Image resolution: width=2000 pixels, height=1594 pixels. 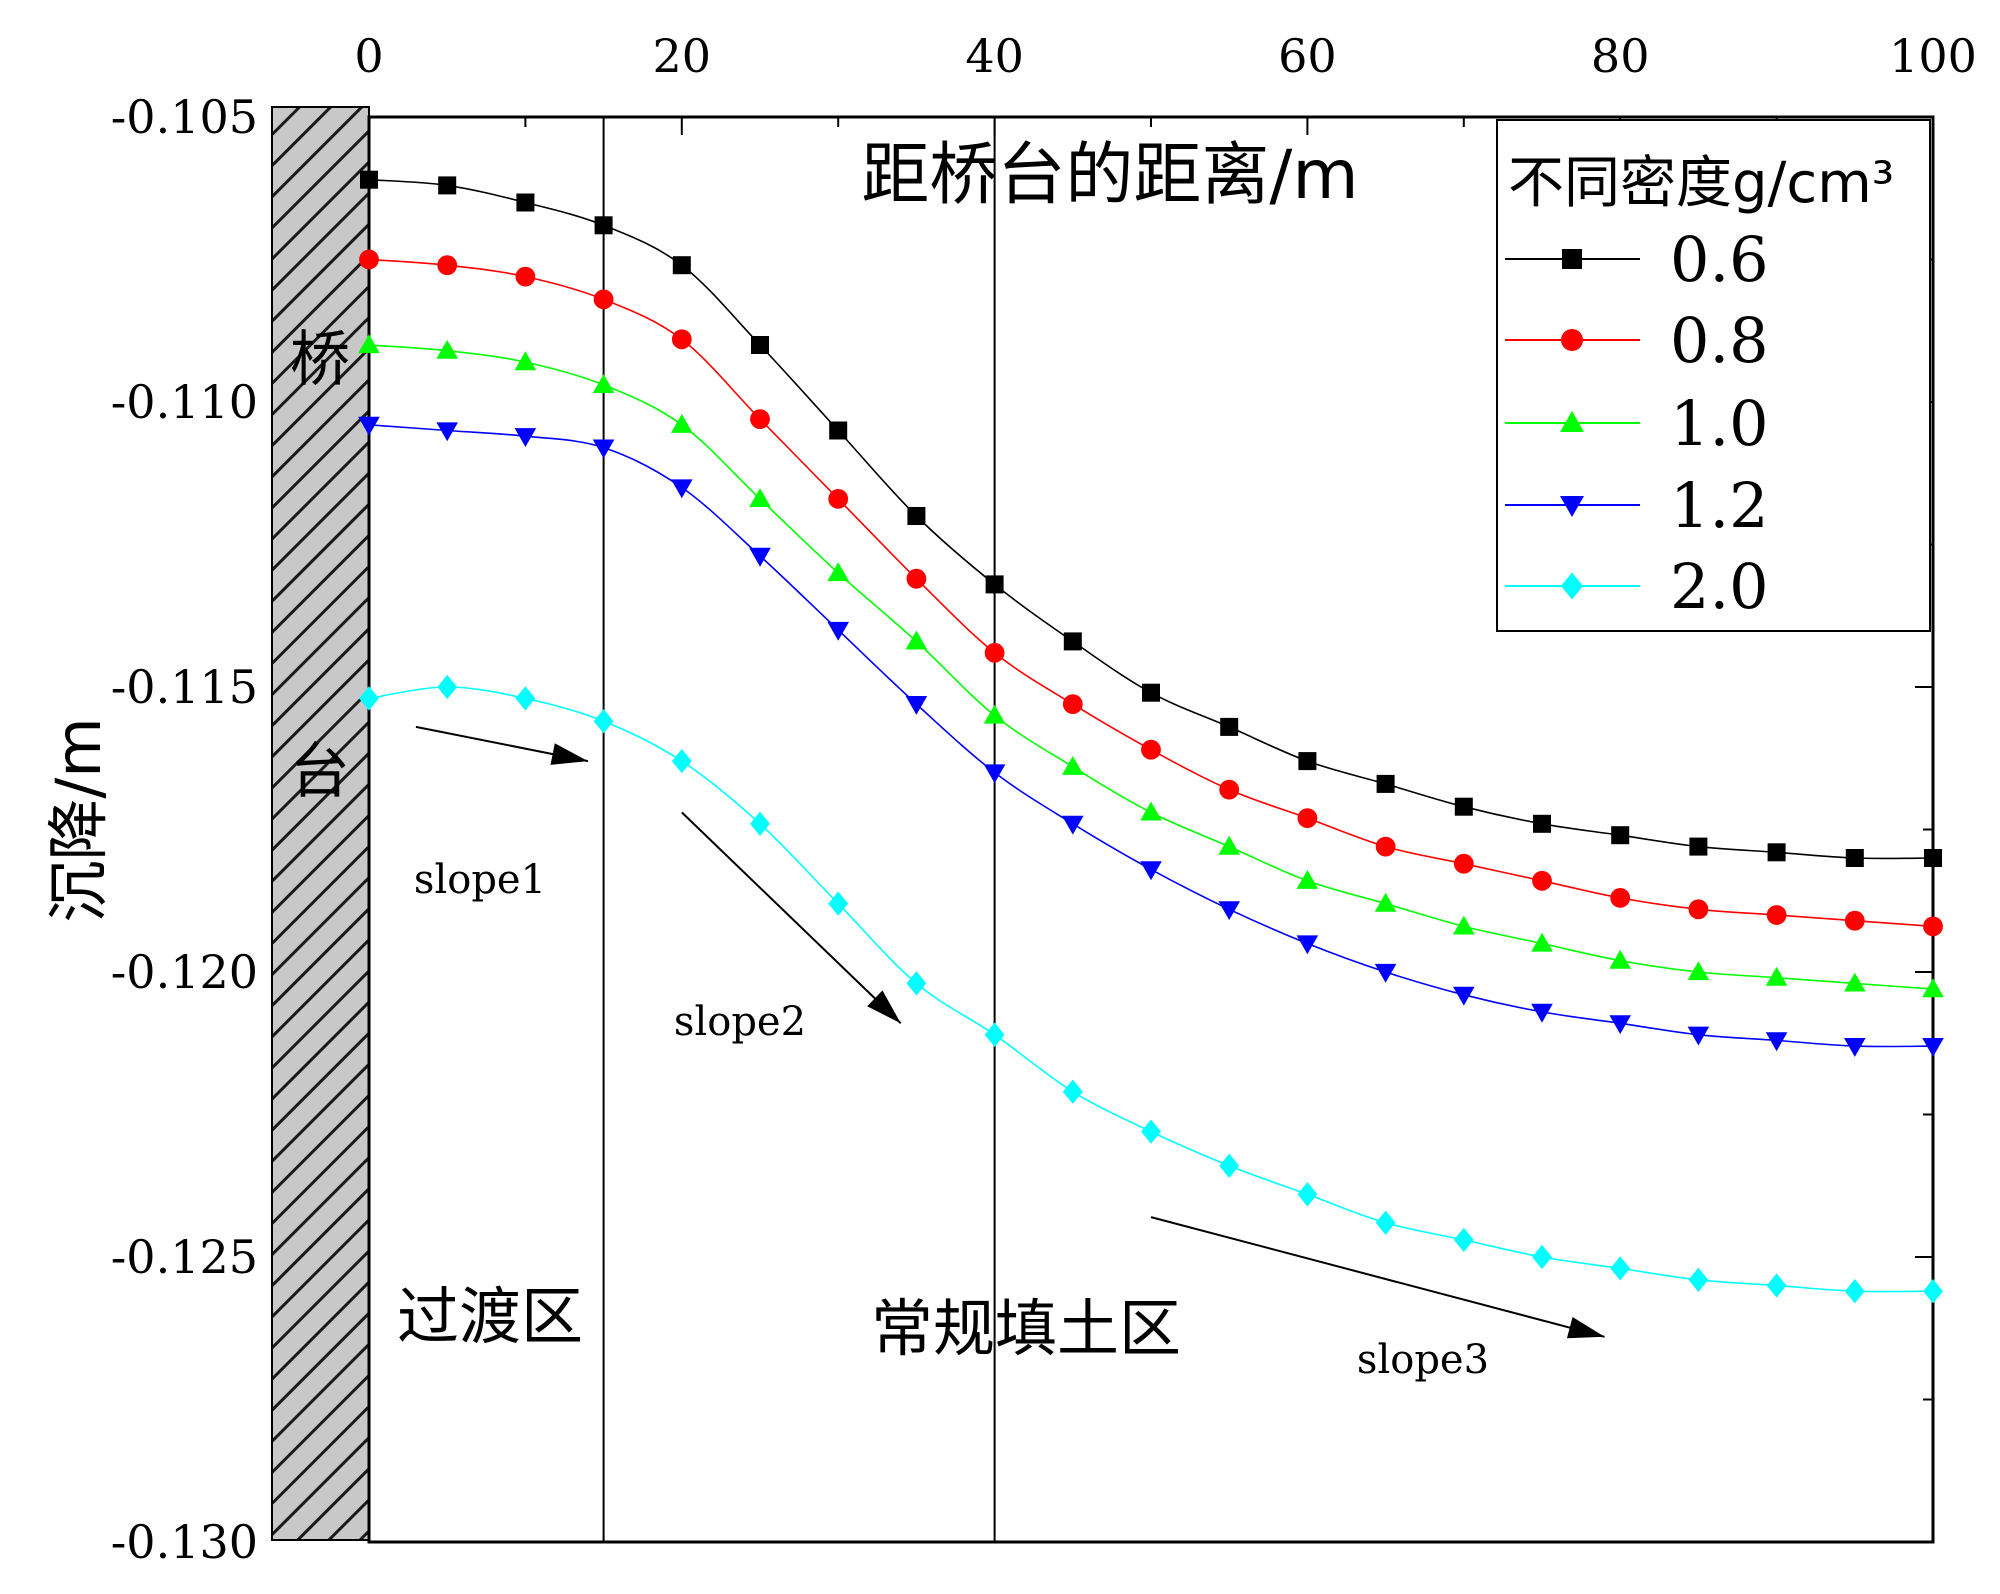 What do you see at coordinates (368, 56) in the screenshot?
I see `x-tick-label: 0` at bounding box center [368, 56].